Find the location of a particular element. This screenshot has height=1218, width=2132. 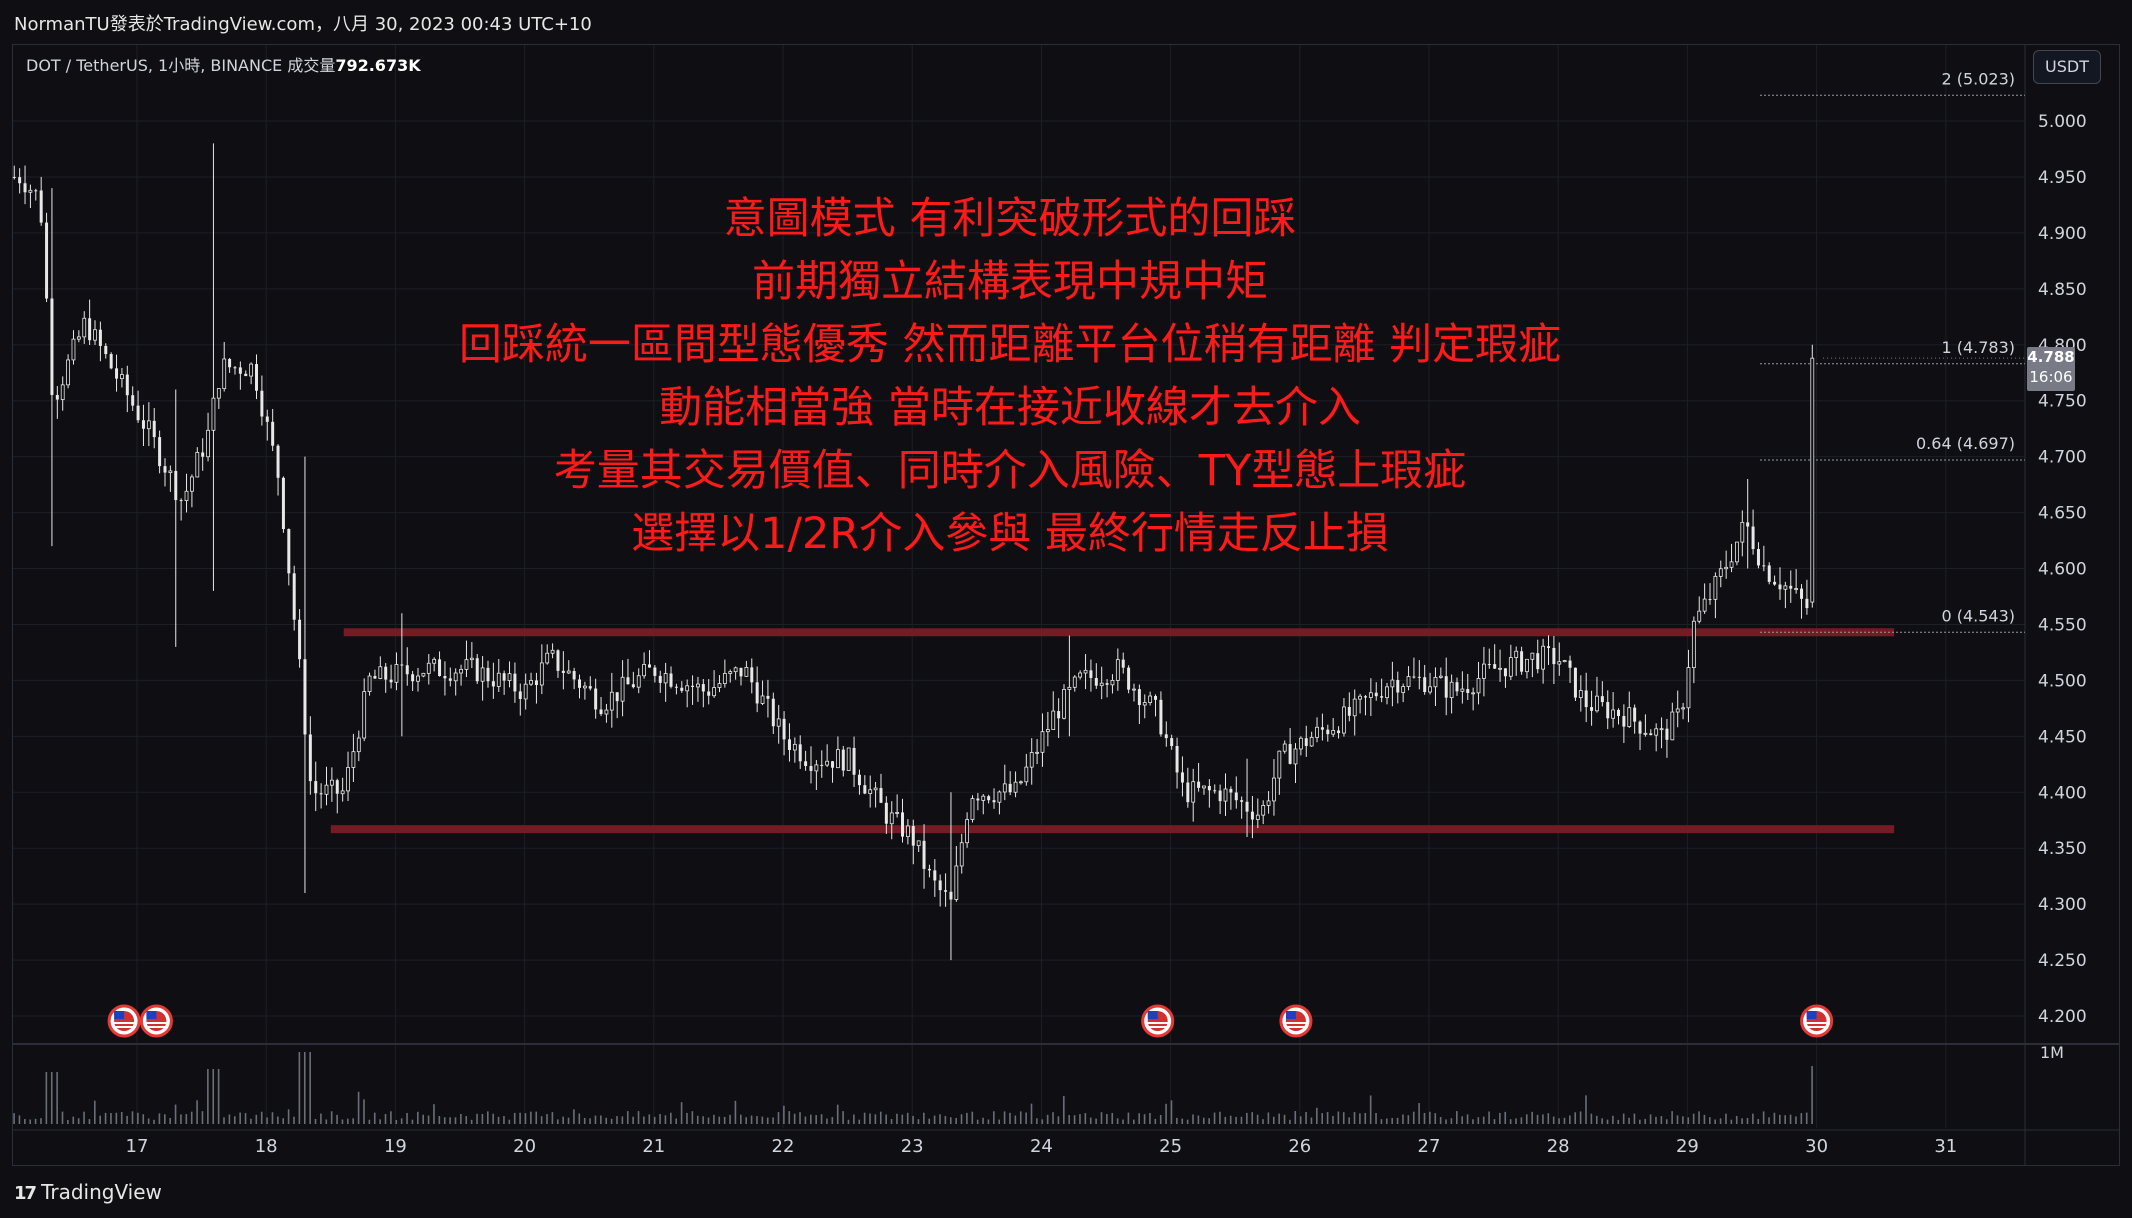

x-tick-label: 30 is located at coordinates (1816, 1146).